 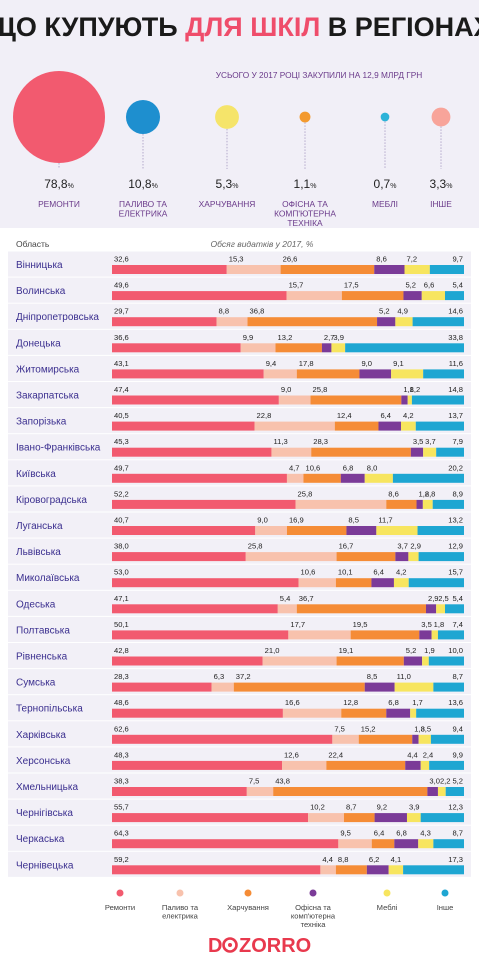 I want to click on bar-value-label: 4,1, so click(x=396, y=859).